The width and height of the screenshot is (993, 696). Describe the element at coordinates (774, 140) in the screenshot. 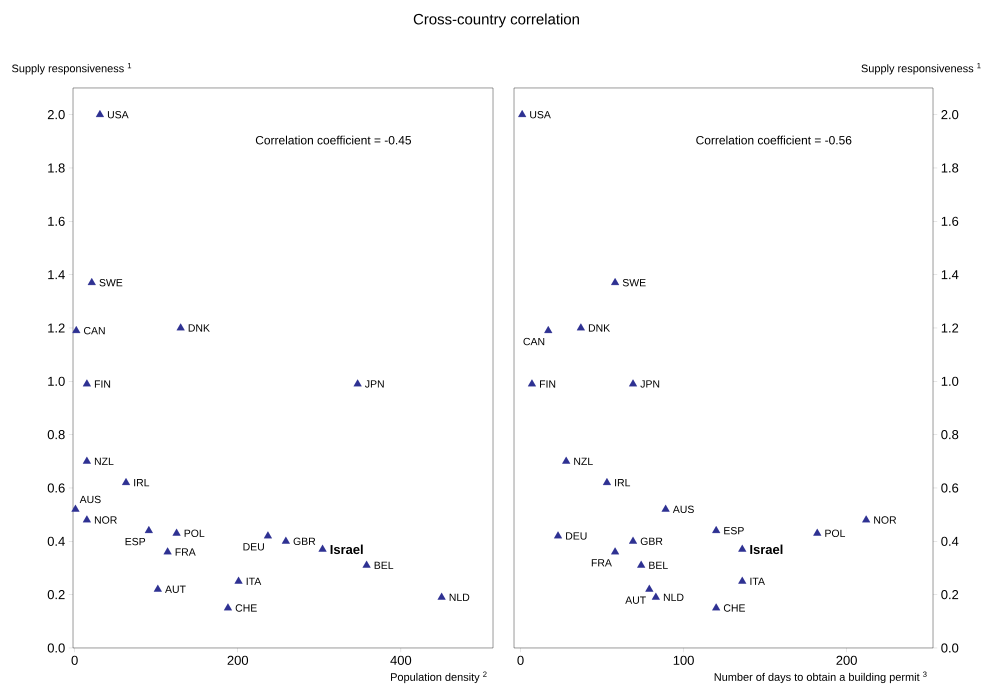

I see `annotation: Correlation coefficient = -0.56` at that location.